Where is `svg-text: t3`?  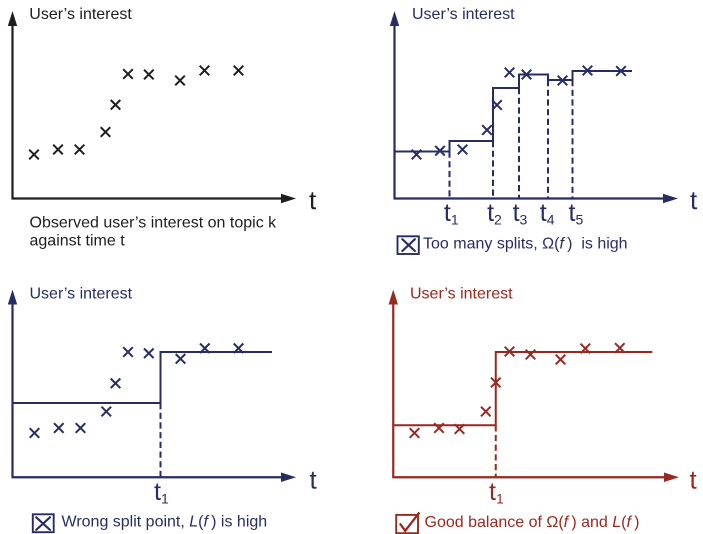
svg-text: t3 is located at coordinates (520, 213).